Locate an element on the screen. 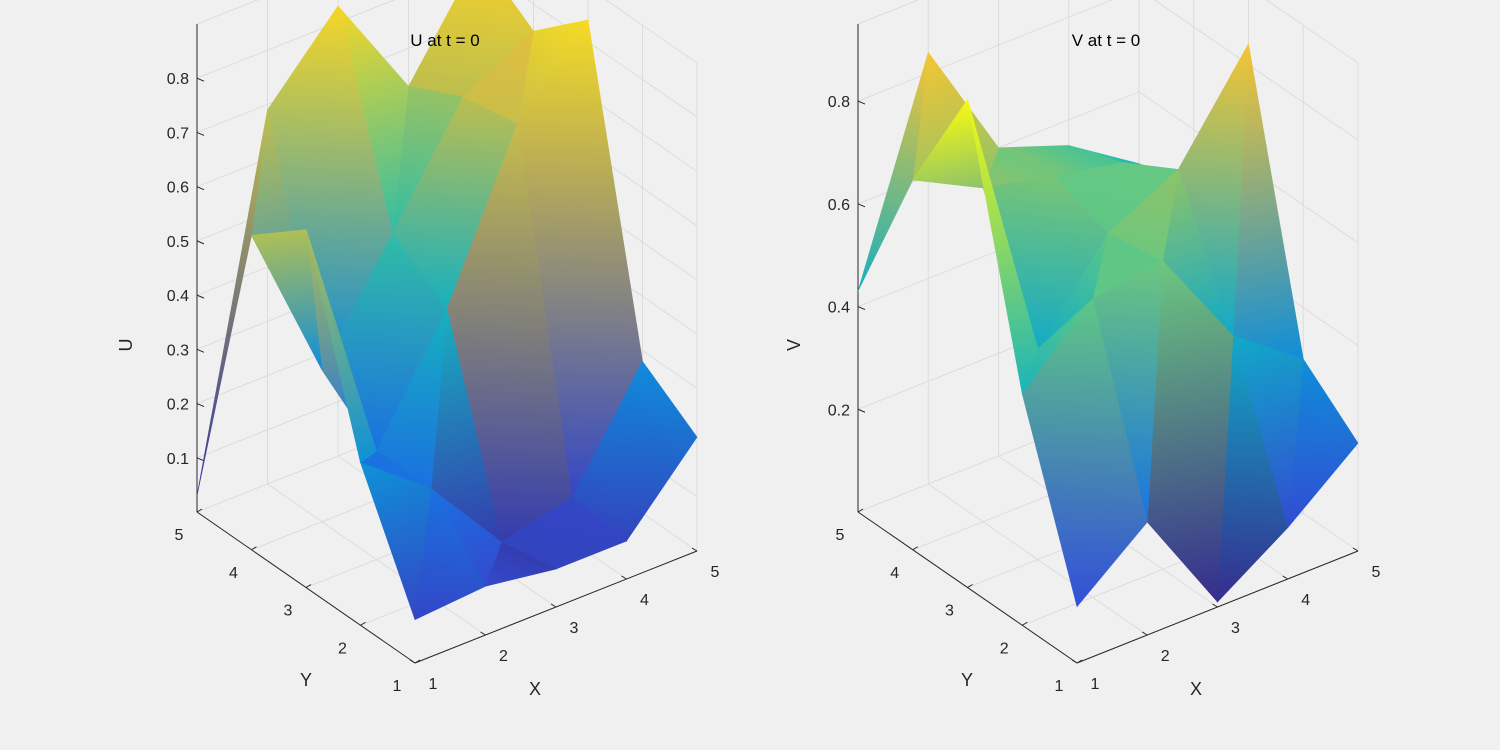 The height and width of the screenshot is (750, 1500). z-tick-label: 0.1 is located at coordinates (178, 459).